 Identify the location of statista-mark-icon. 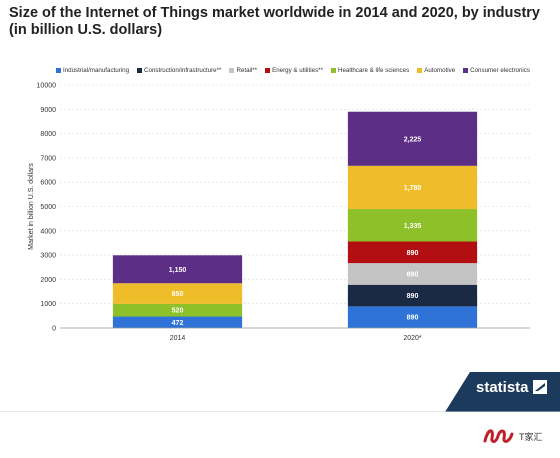
(539, 387).